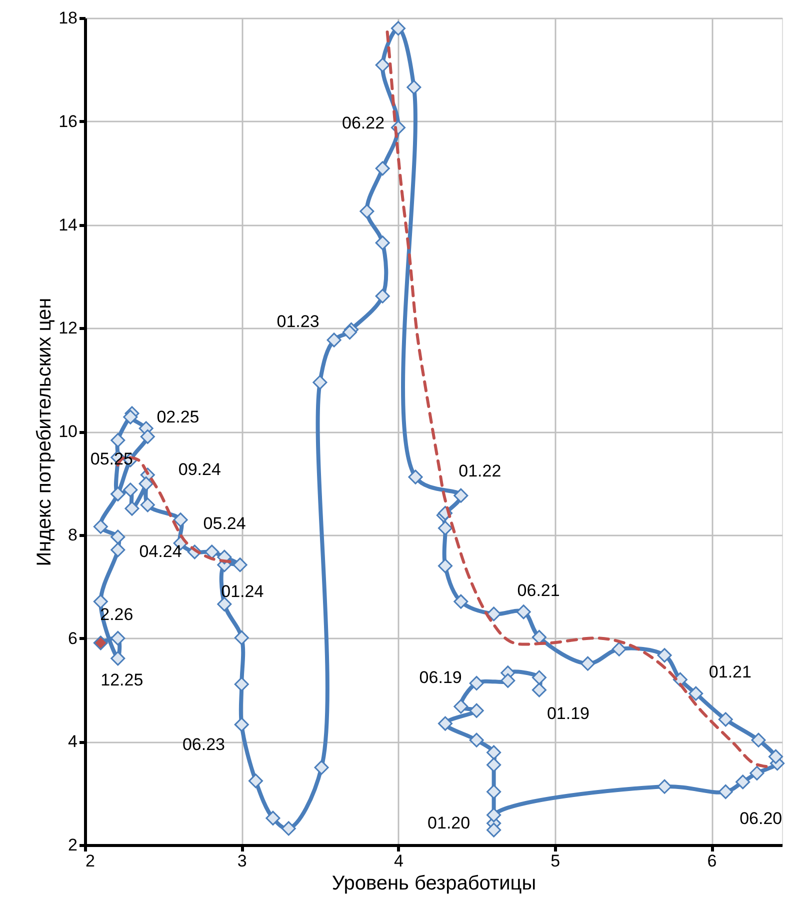  What do you see at coordinates (73, 638) in the screenshot?
I see `y-tick-label: 6` at bounding box center [73, 638].